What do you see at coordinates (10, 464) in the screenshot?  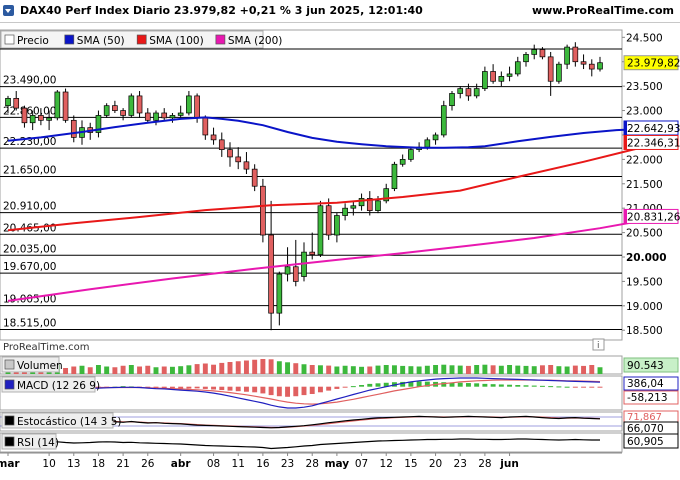 I see `x-tick-label: mar` at bounding box center [10, 464].